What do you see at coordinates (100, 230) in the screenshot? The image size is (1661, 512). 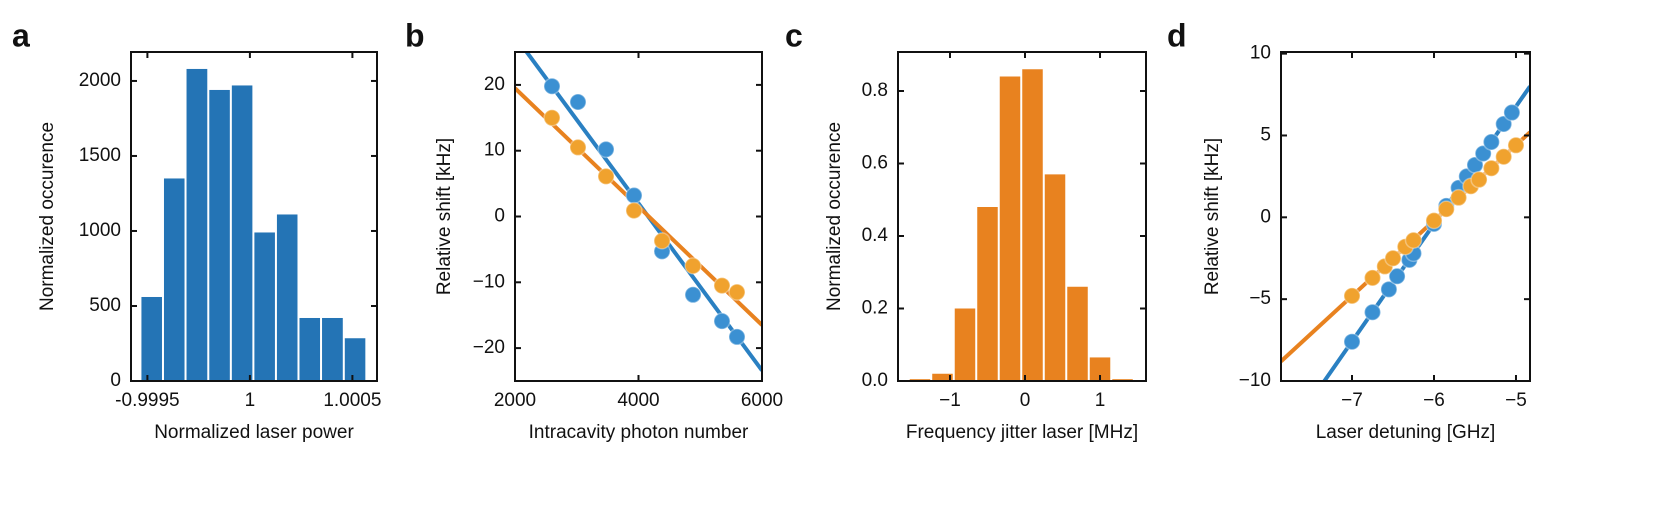 I see `y-tick-label: 1000` at bounding box center [100, 230].